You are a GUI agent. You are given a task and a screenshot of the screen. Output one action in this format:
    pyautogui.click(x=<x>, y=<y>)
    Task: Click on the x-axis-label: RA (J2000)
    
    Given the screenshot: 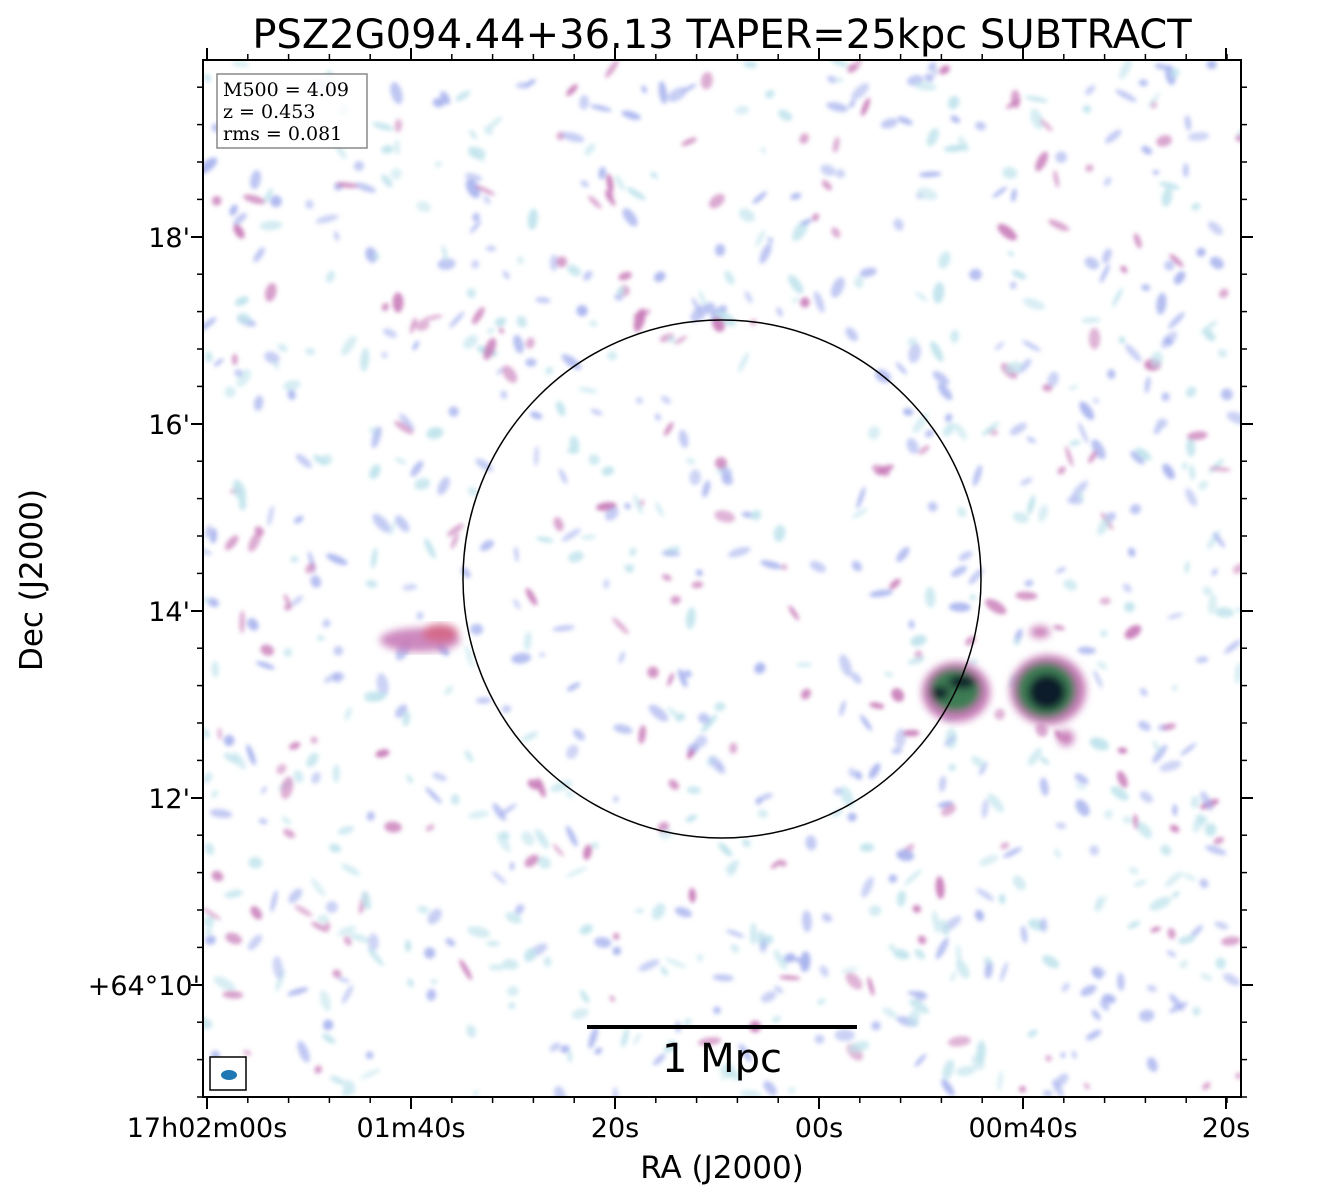 What is the action you would take?
    pyautogui.click(x=722, y=1168)
    